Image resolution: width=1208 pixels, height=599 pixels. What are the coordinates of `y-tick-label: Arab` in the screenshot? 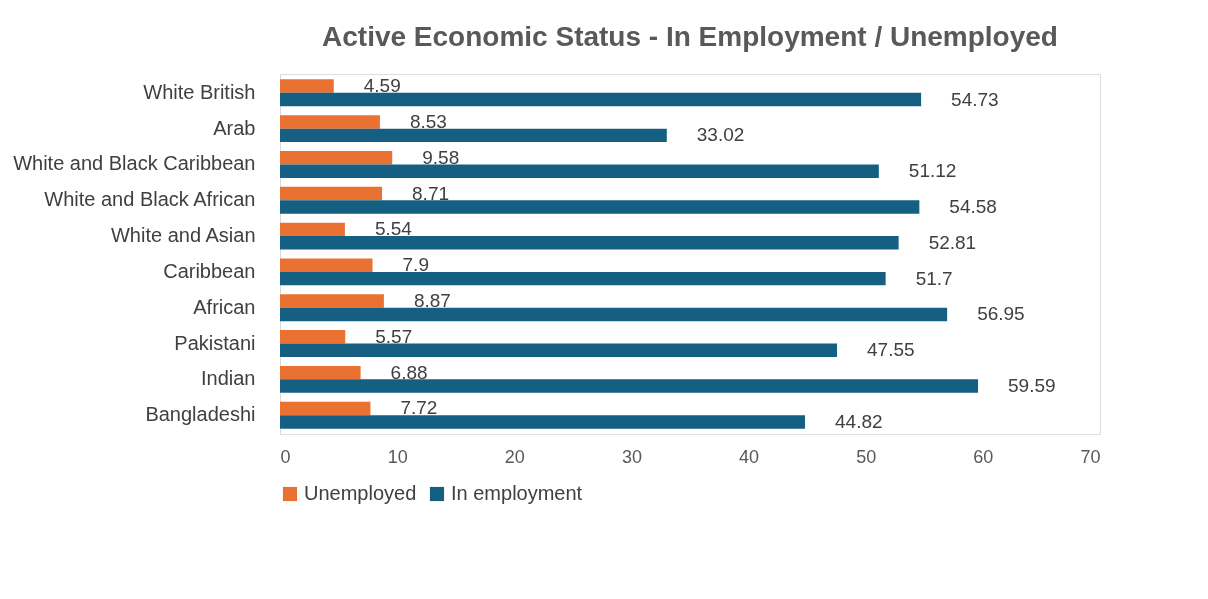 It's located at (234, 127).